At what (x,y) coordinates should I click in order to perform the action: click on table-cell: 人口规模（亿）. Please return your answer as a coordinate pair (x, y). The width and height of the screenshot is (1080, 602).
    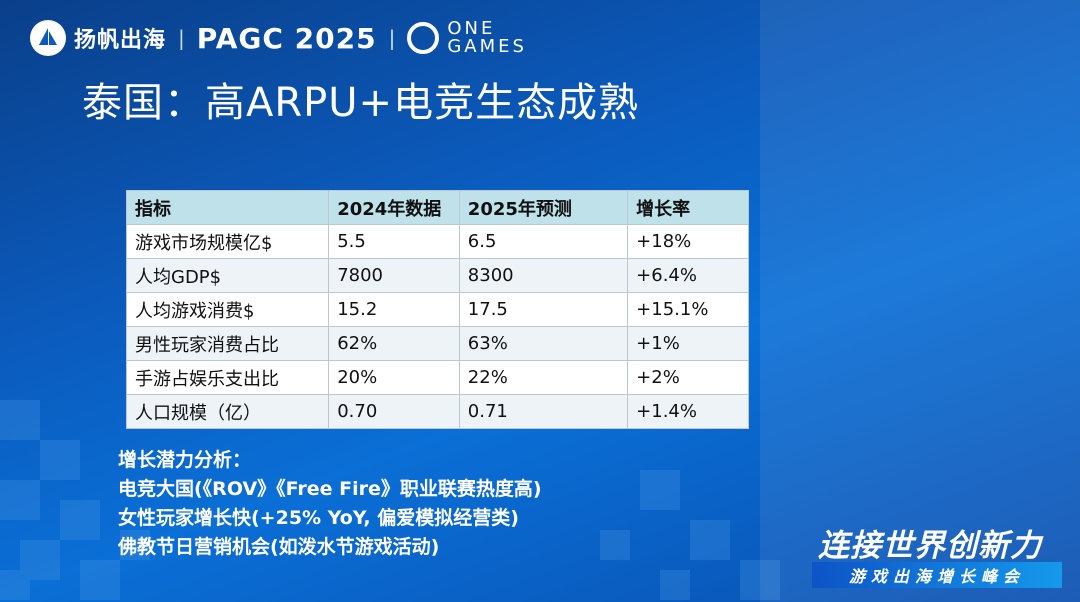
    Looking at the image, I should click on (227, 411).